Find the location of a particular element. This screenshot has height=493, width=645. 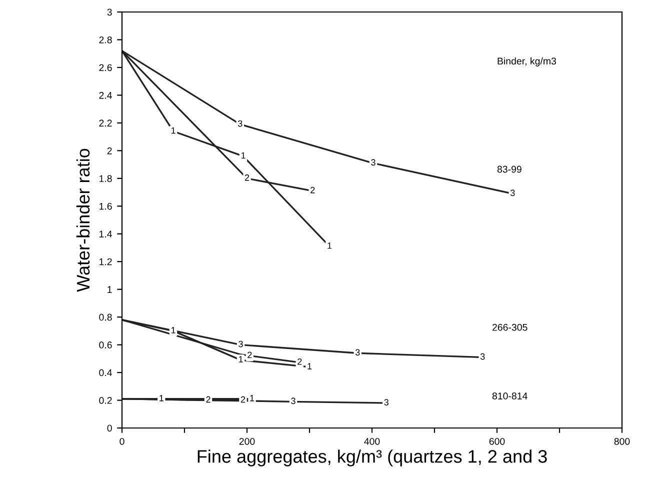

y-tick-label: 2 is located at coordinates (109, 150).